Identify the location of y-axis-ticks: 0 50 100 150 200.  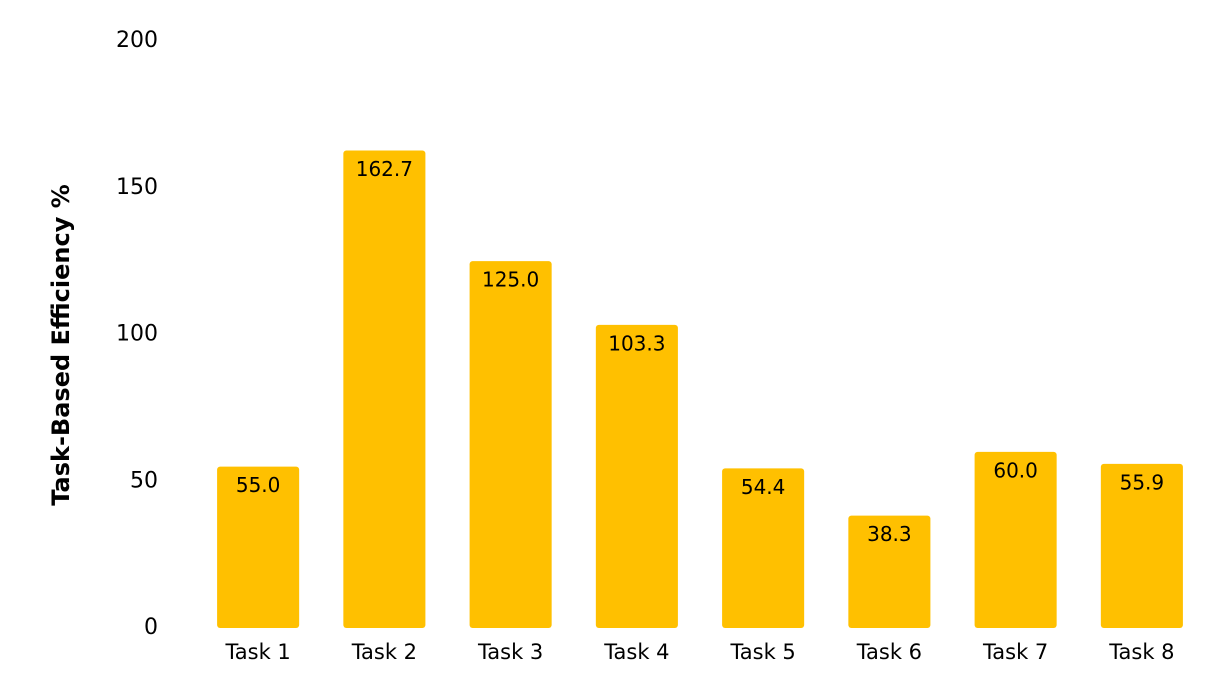
(137, 334).